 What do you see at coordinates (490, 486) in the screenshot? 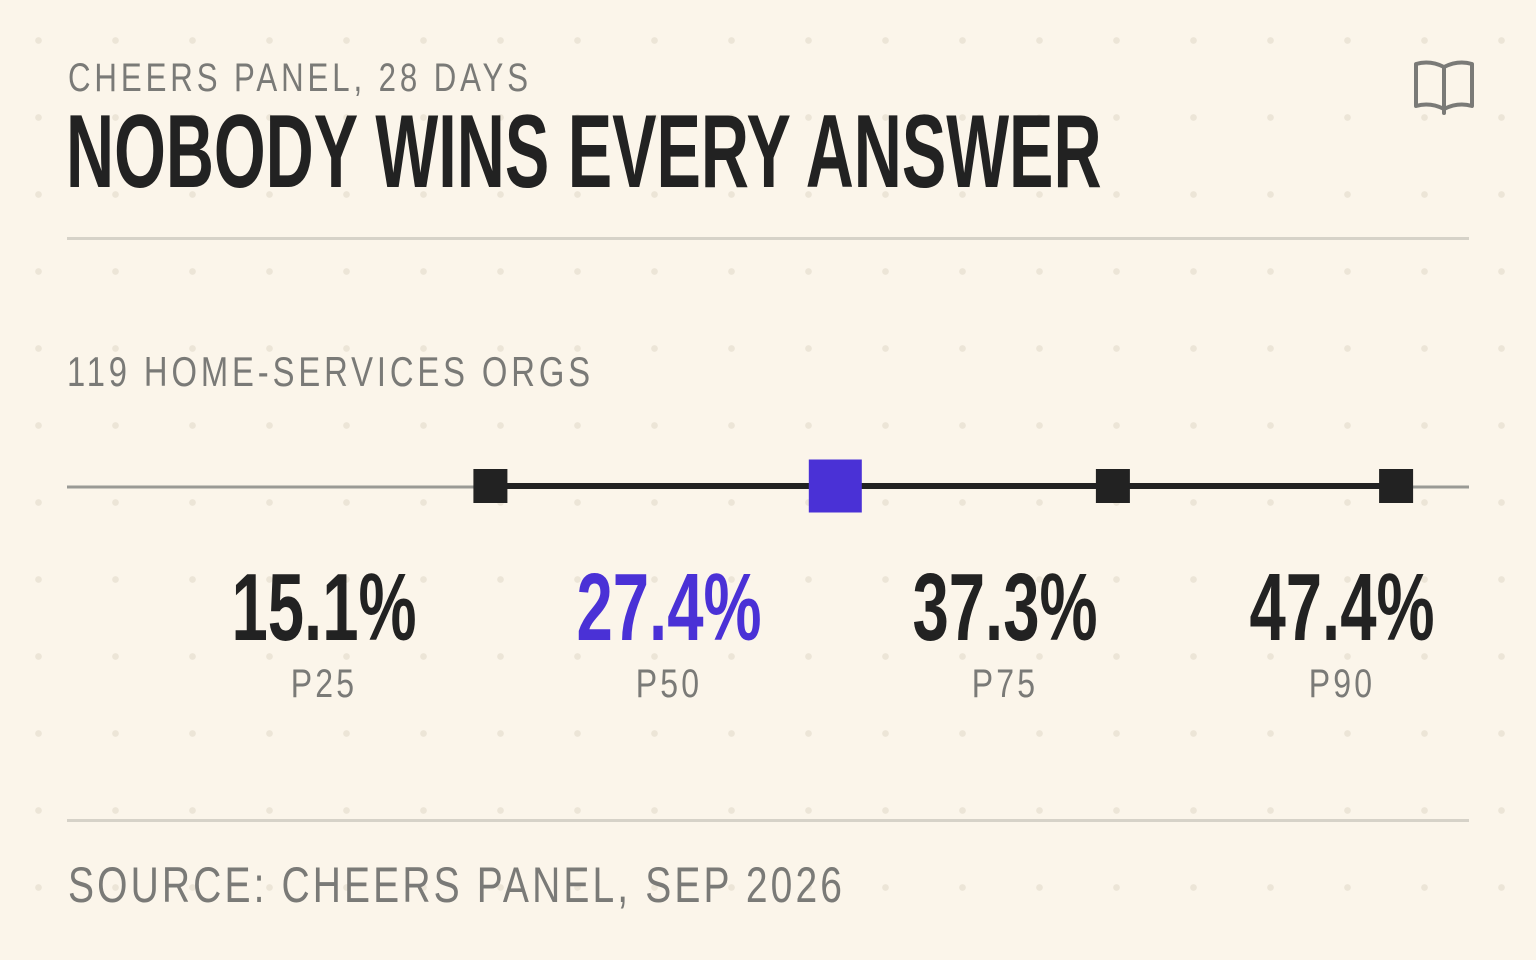
I see `marker-p25` at bounding box center [490, 486].